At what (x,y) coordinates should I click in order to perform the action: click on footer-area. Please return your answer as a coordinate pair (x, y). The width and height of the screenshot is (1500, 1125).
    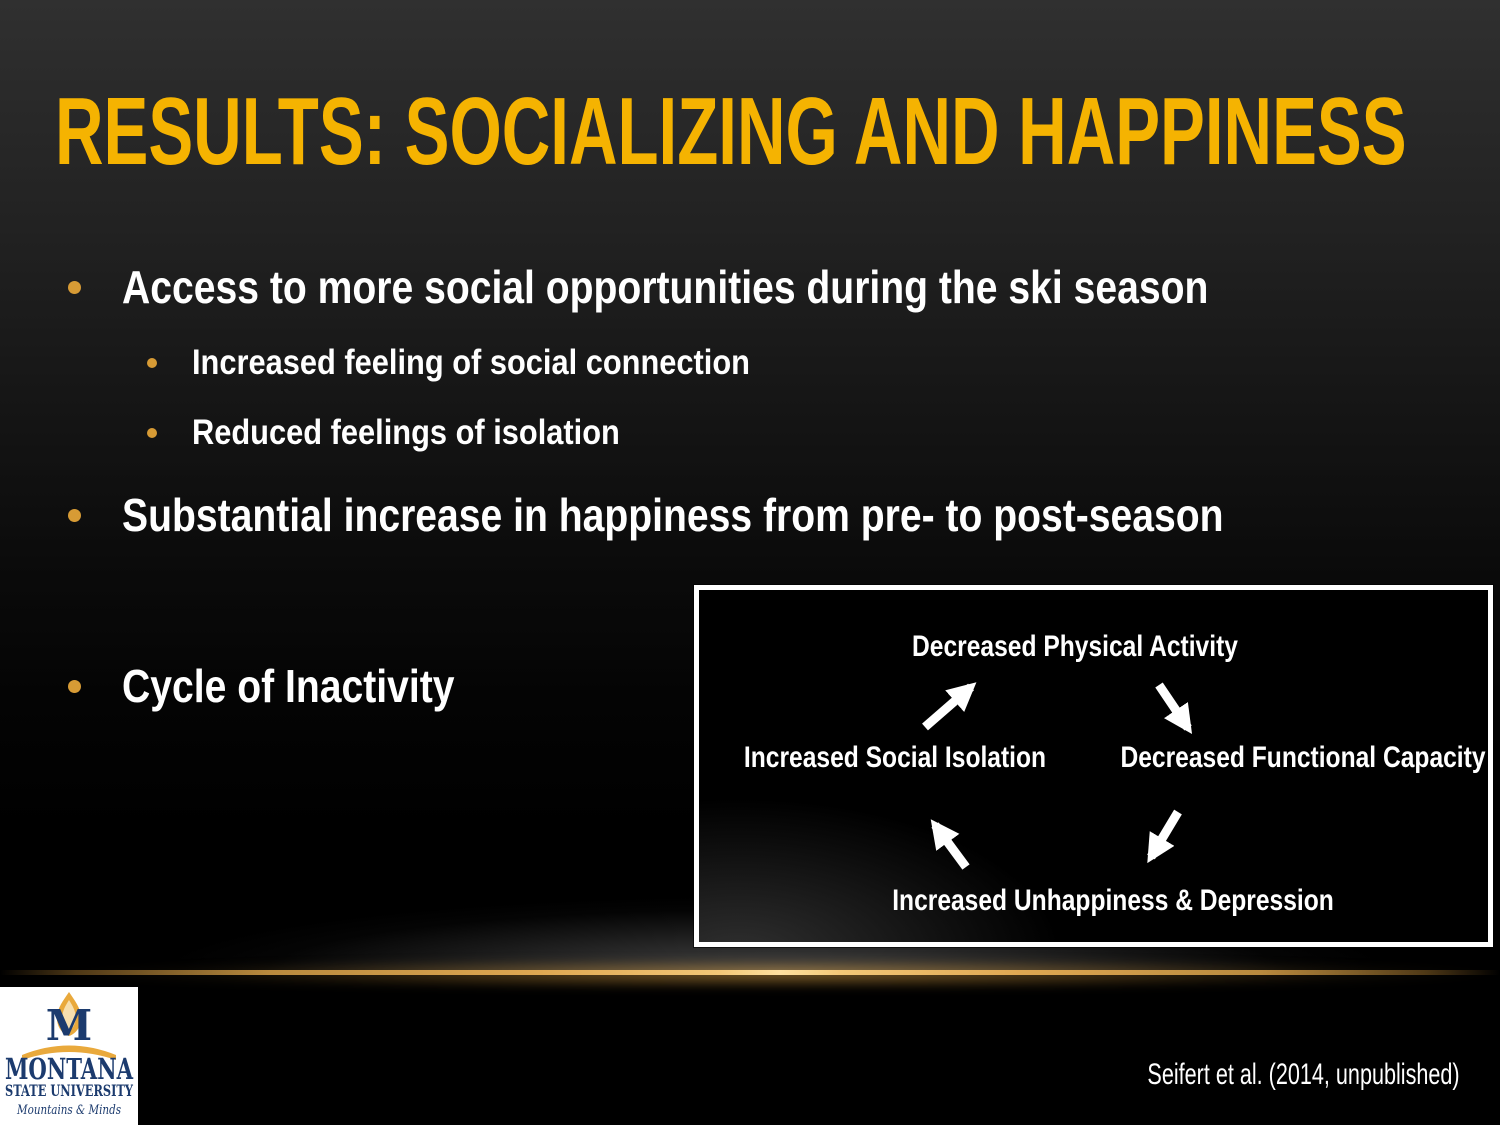
    Looking at the image, I should click on (750, 1050).